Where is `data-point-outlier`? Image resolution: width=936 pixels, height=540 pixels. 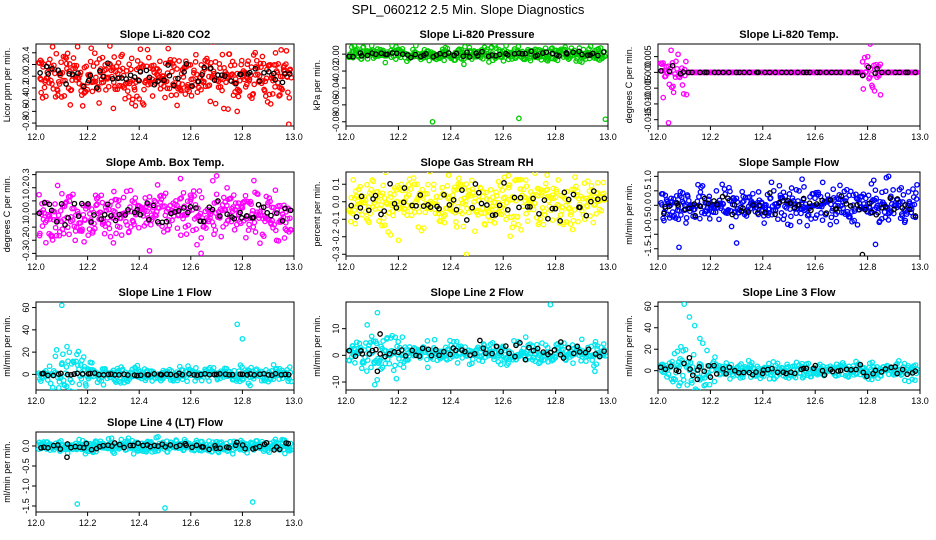 data-point-outlier is located at coordinates (67, 346).